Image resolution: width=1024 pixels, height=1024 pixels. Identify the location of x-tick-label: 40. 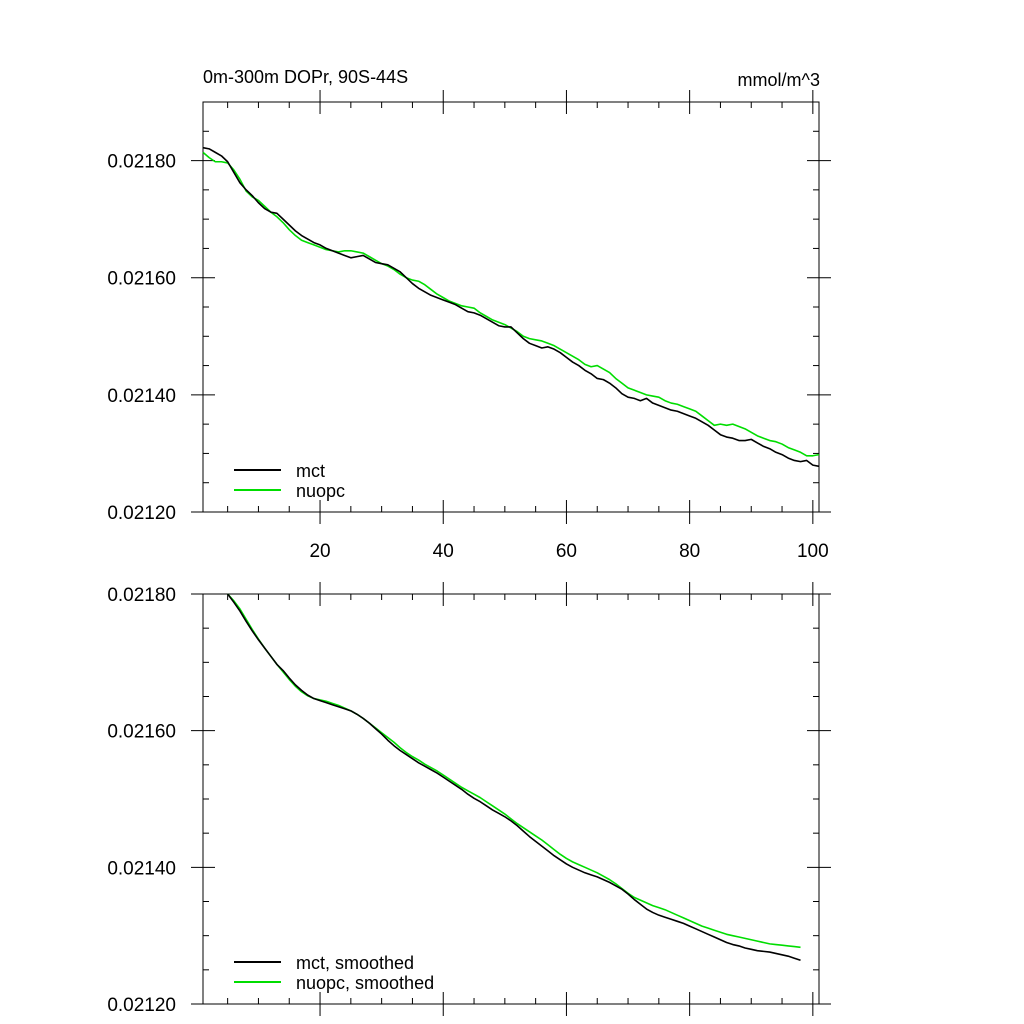
(443, 551).